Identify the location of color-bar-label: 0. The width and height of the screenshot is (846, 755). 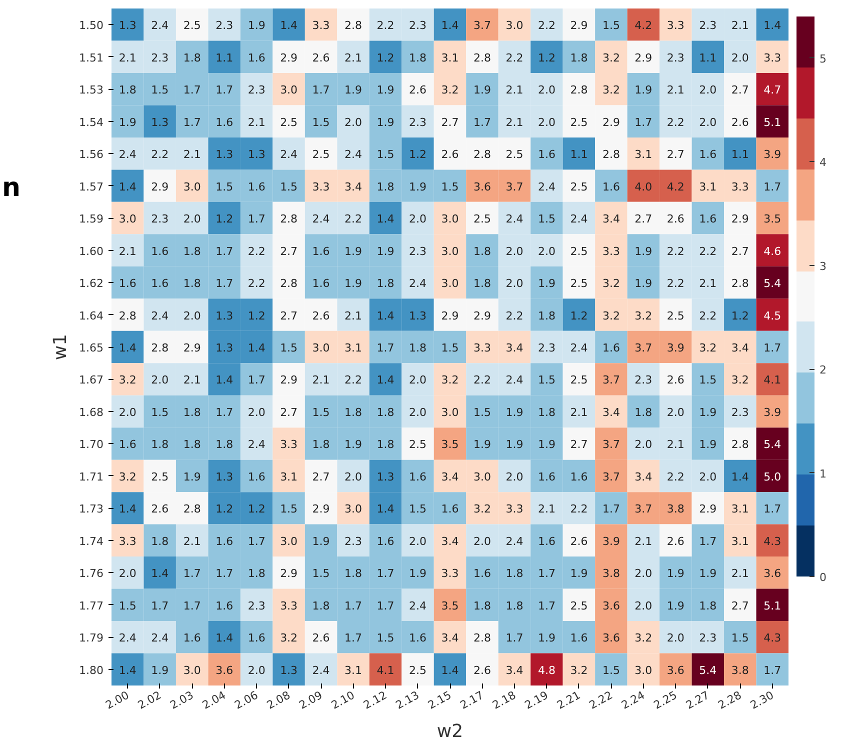
(823, 577).